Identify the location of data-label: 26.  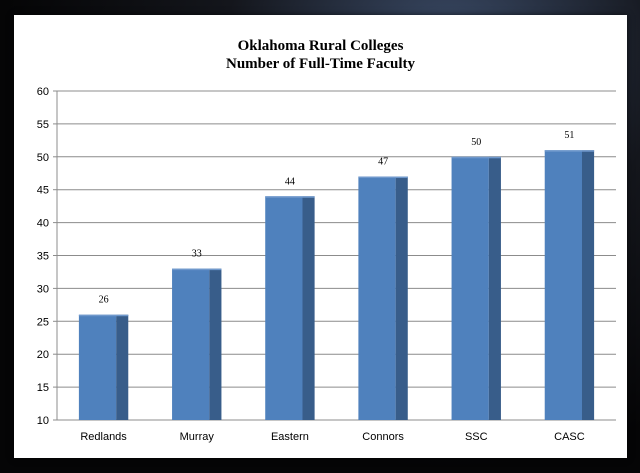
(104, 300).